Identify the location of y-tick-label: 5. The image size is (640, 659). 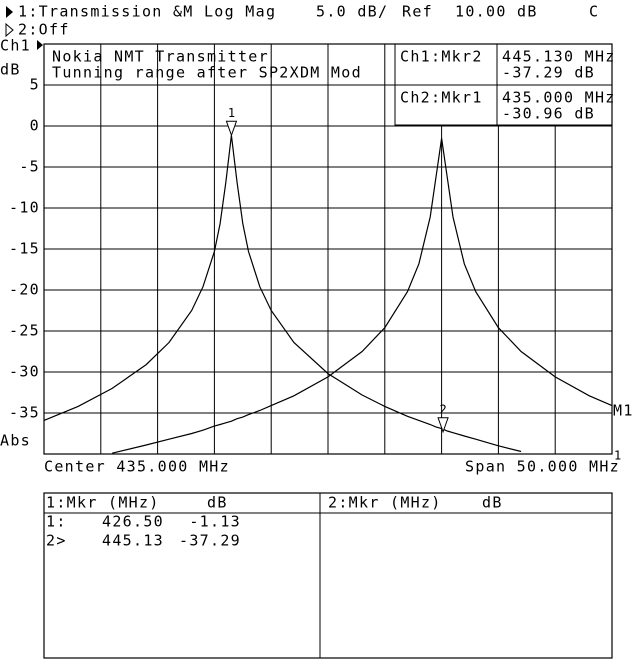
(35, 85).